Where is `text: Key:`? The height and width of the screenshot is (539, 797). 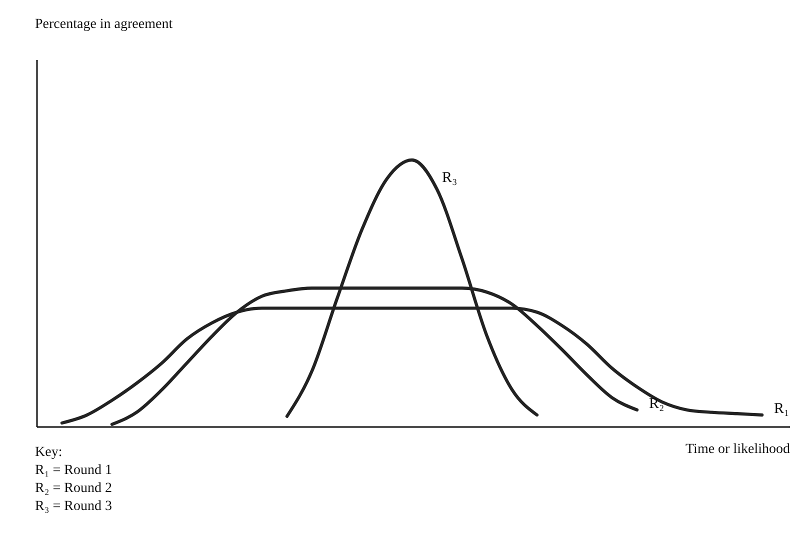 text: Key: is located at coordinates (48, 452).